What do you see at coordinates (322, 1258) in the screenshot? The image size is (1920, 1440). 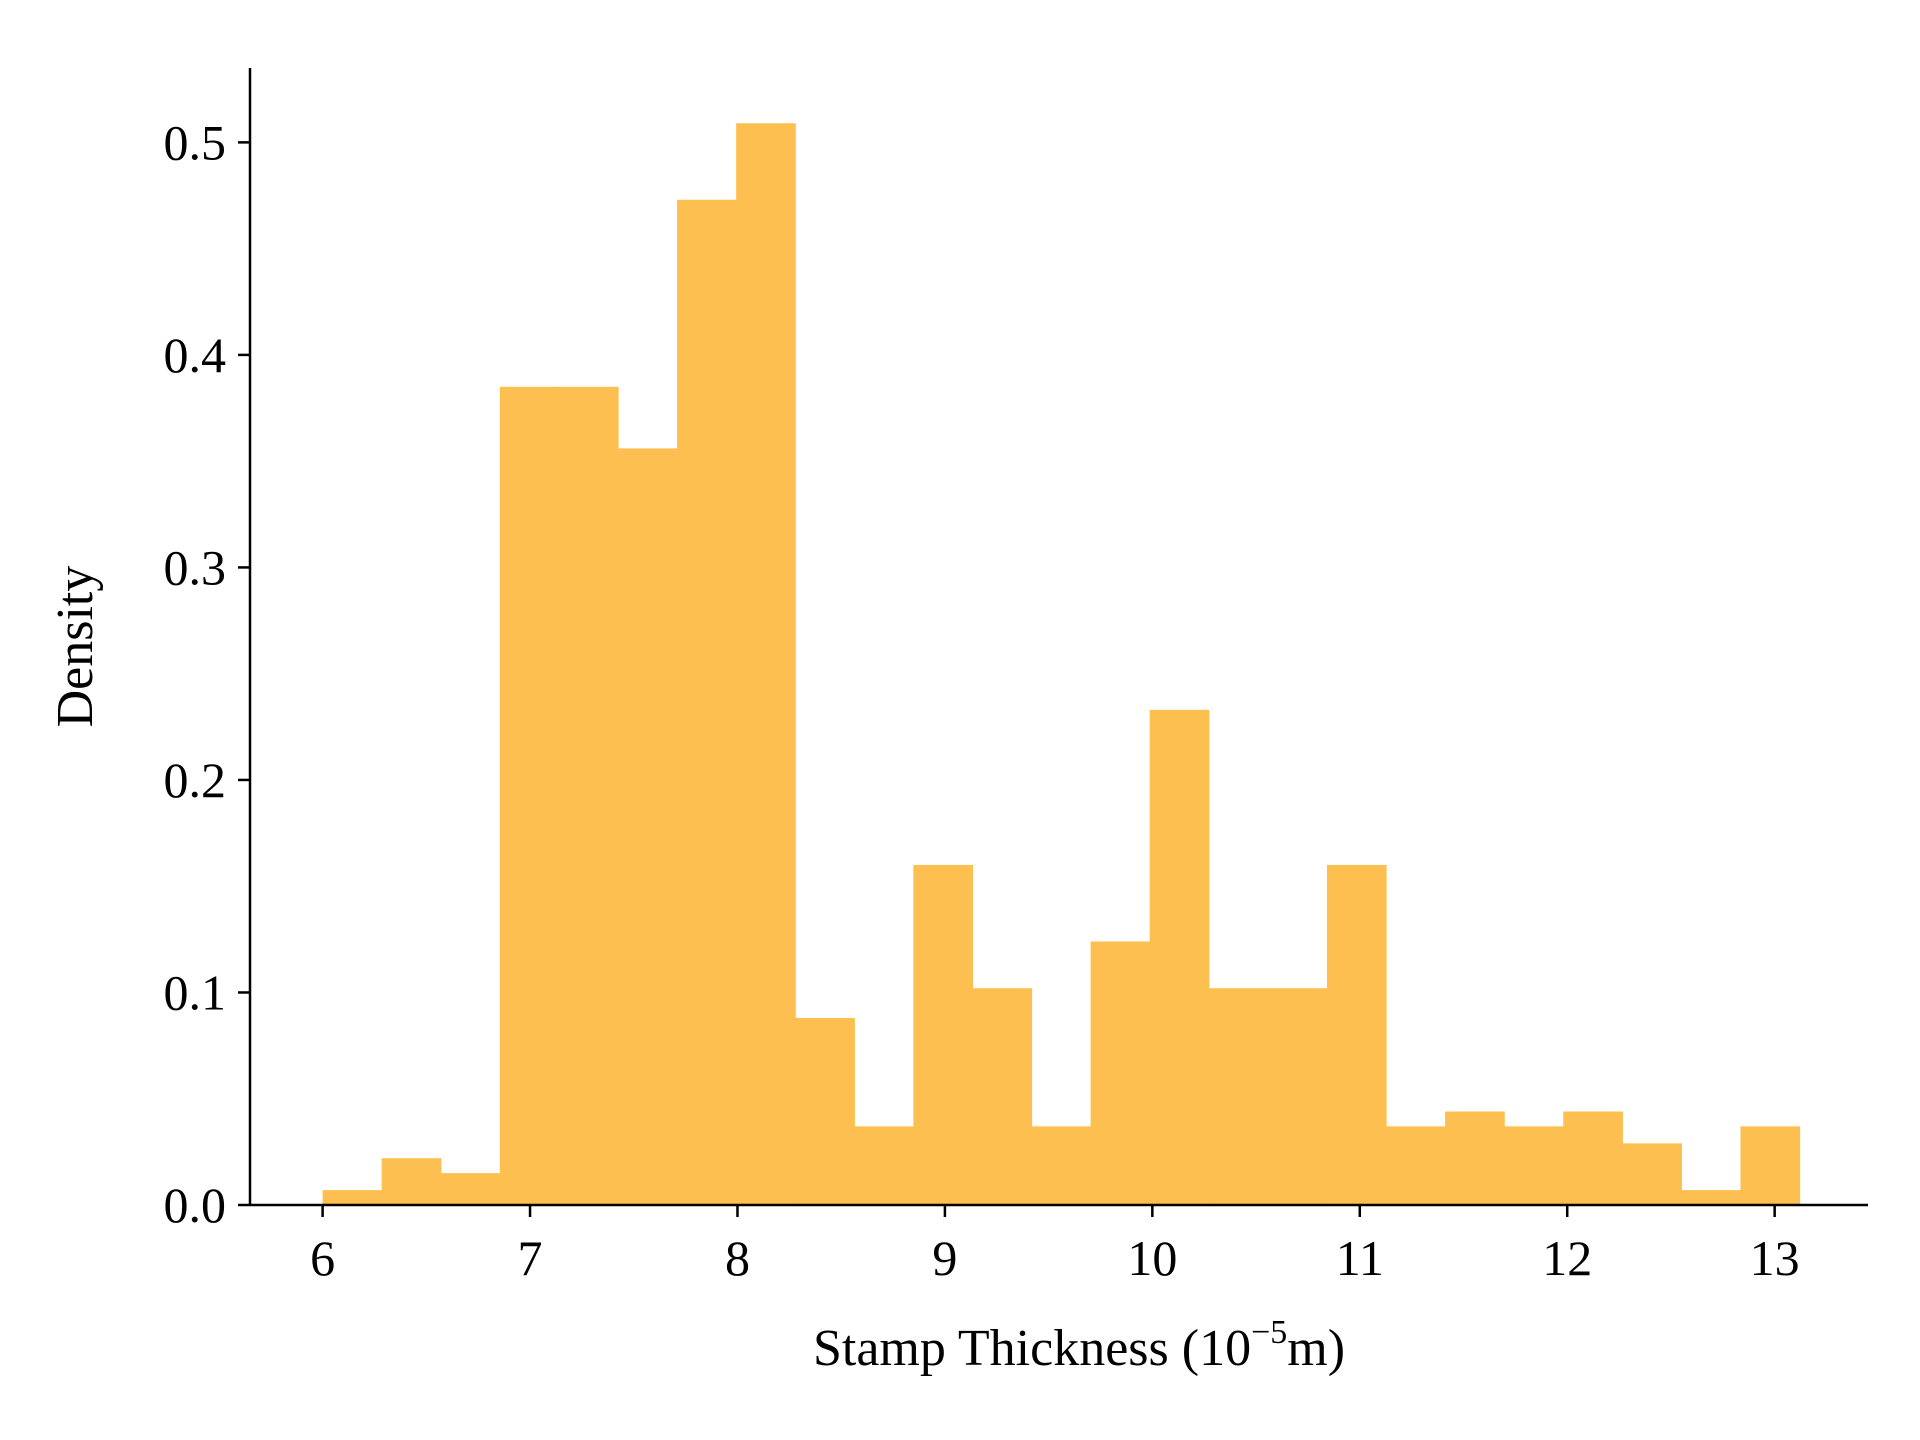 I see `x-tick-label-6: 6` at bounding box center [322, 1258].